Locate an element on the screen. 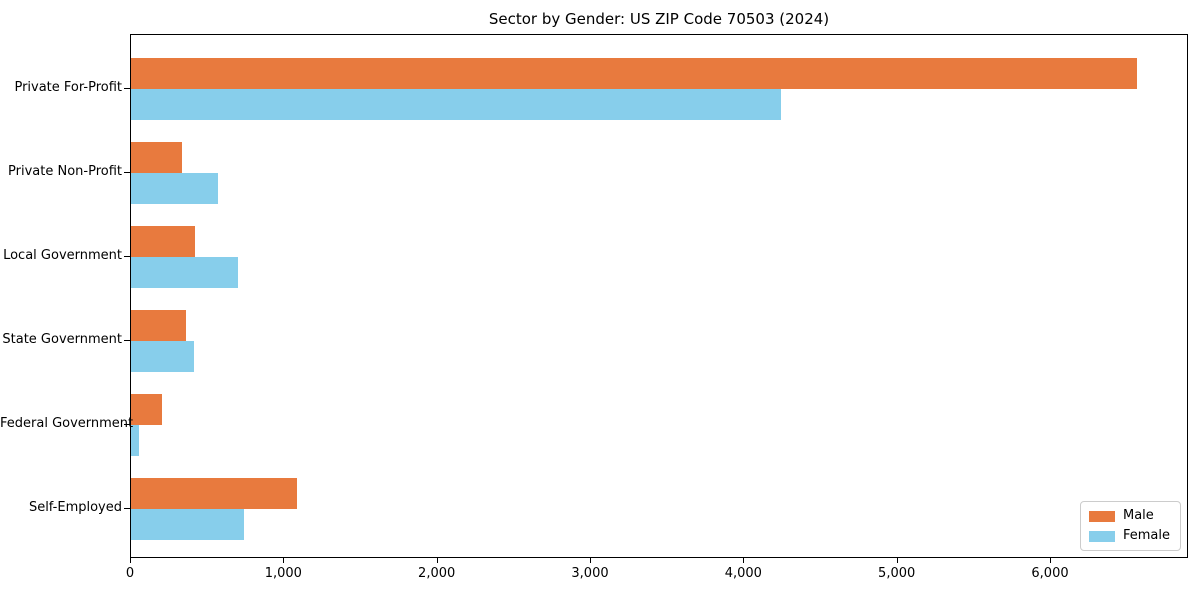  y-axis-label: Federal Government is located at coordinates (67, 423).